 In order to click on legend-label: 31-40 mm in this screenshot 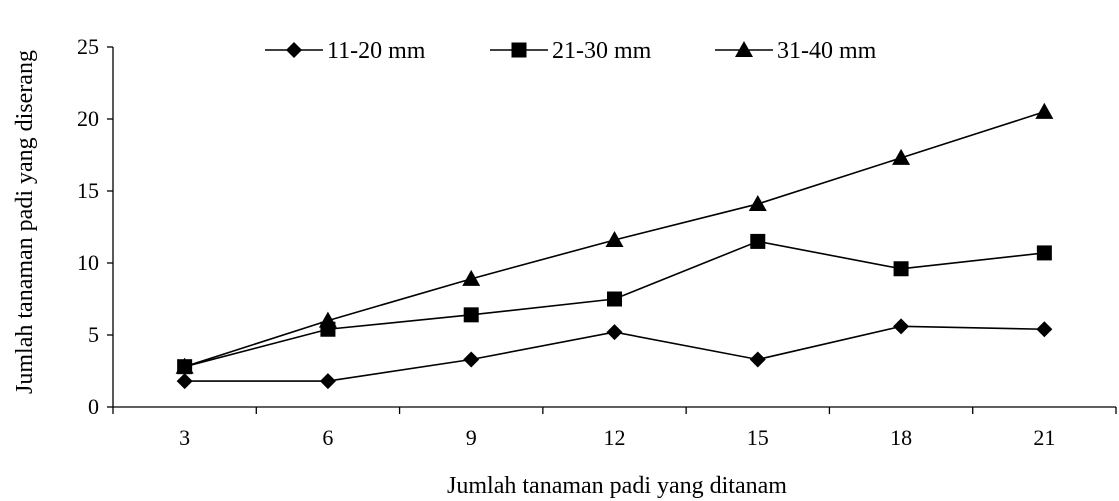, I will do `click(827, 51)`.